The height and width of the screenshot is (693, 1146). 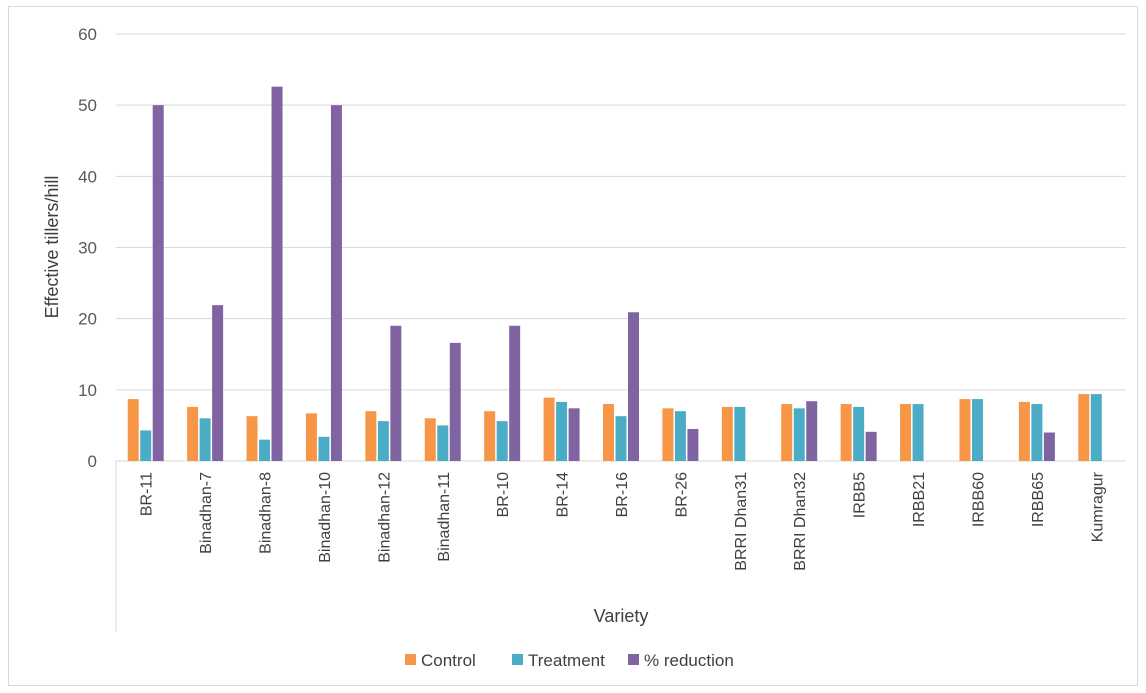 What do you see at coordinates (1038, 499) in the screenshot?
I see `x-category-label: IRBB65` at bounding box center [1038, 499].